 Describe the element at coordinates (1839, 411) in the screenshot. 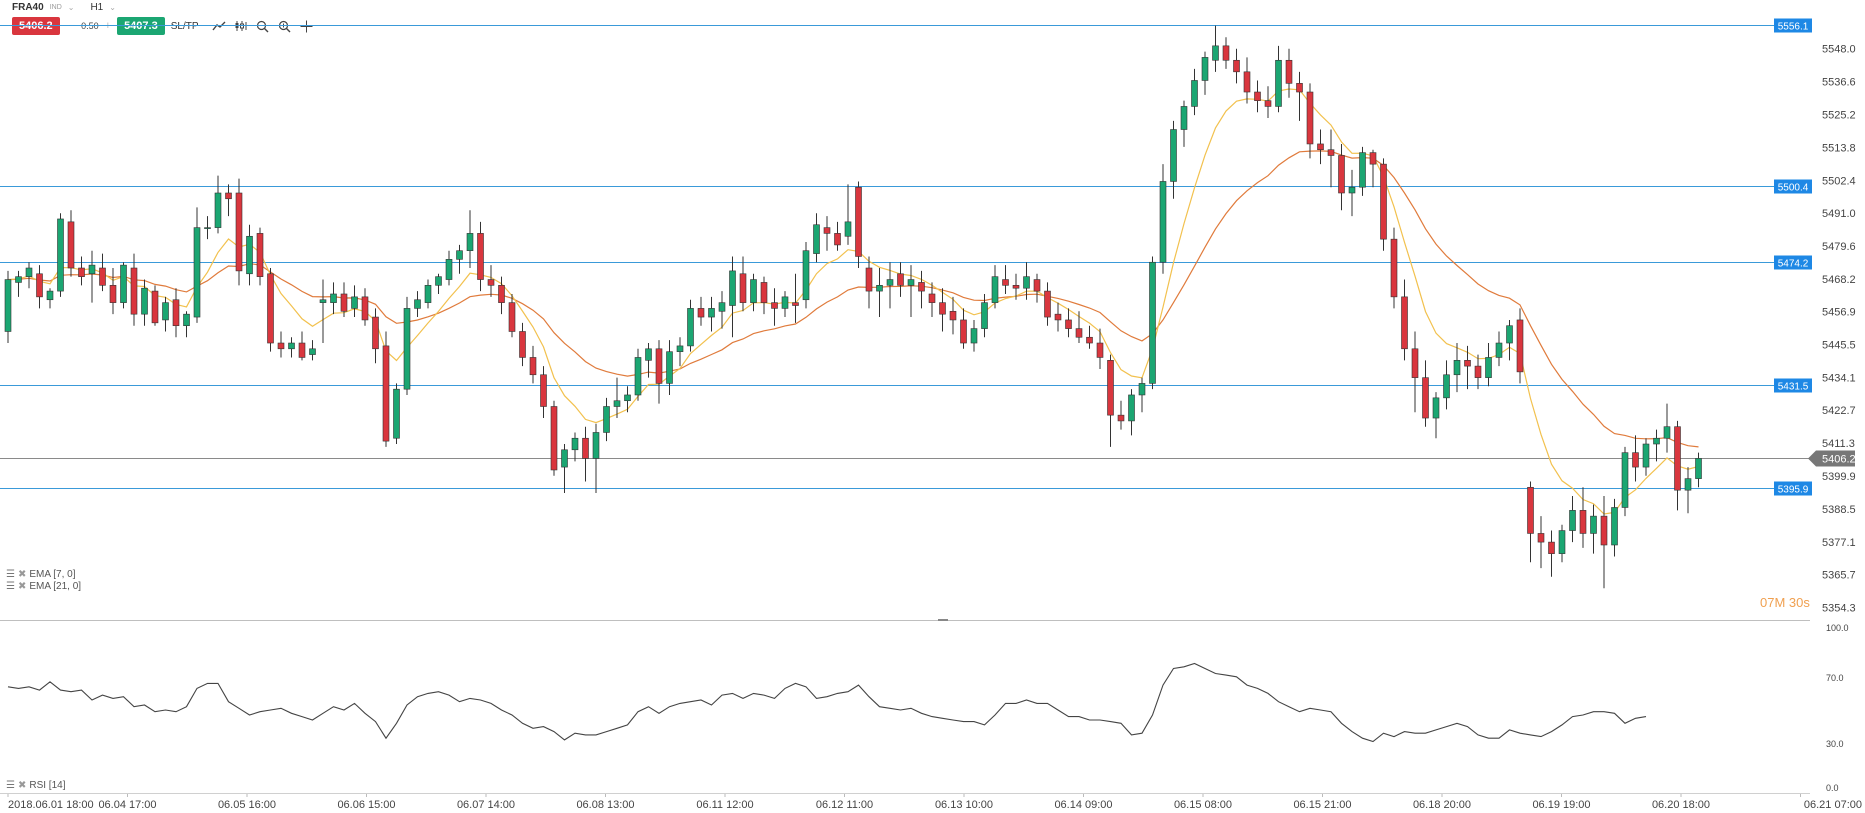

I see `price-tick-label: 5422.7` at that location.